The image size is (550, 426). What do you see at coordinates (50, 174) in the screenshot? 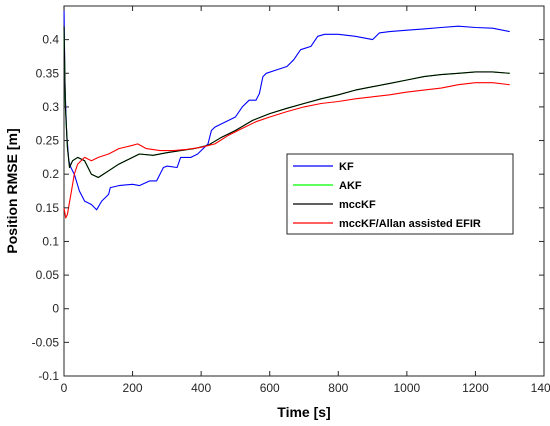
I see `y-tick-label: 0.2` at bounding box center [50, 174].